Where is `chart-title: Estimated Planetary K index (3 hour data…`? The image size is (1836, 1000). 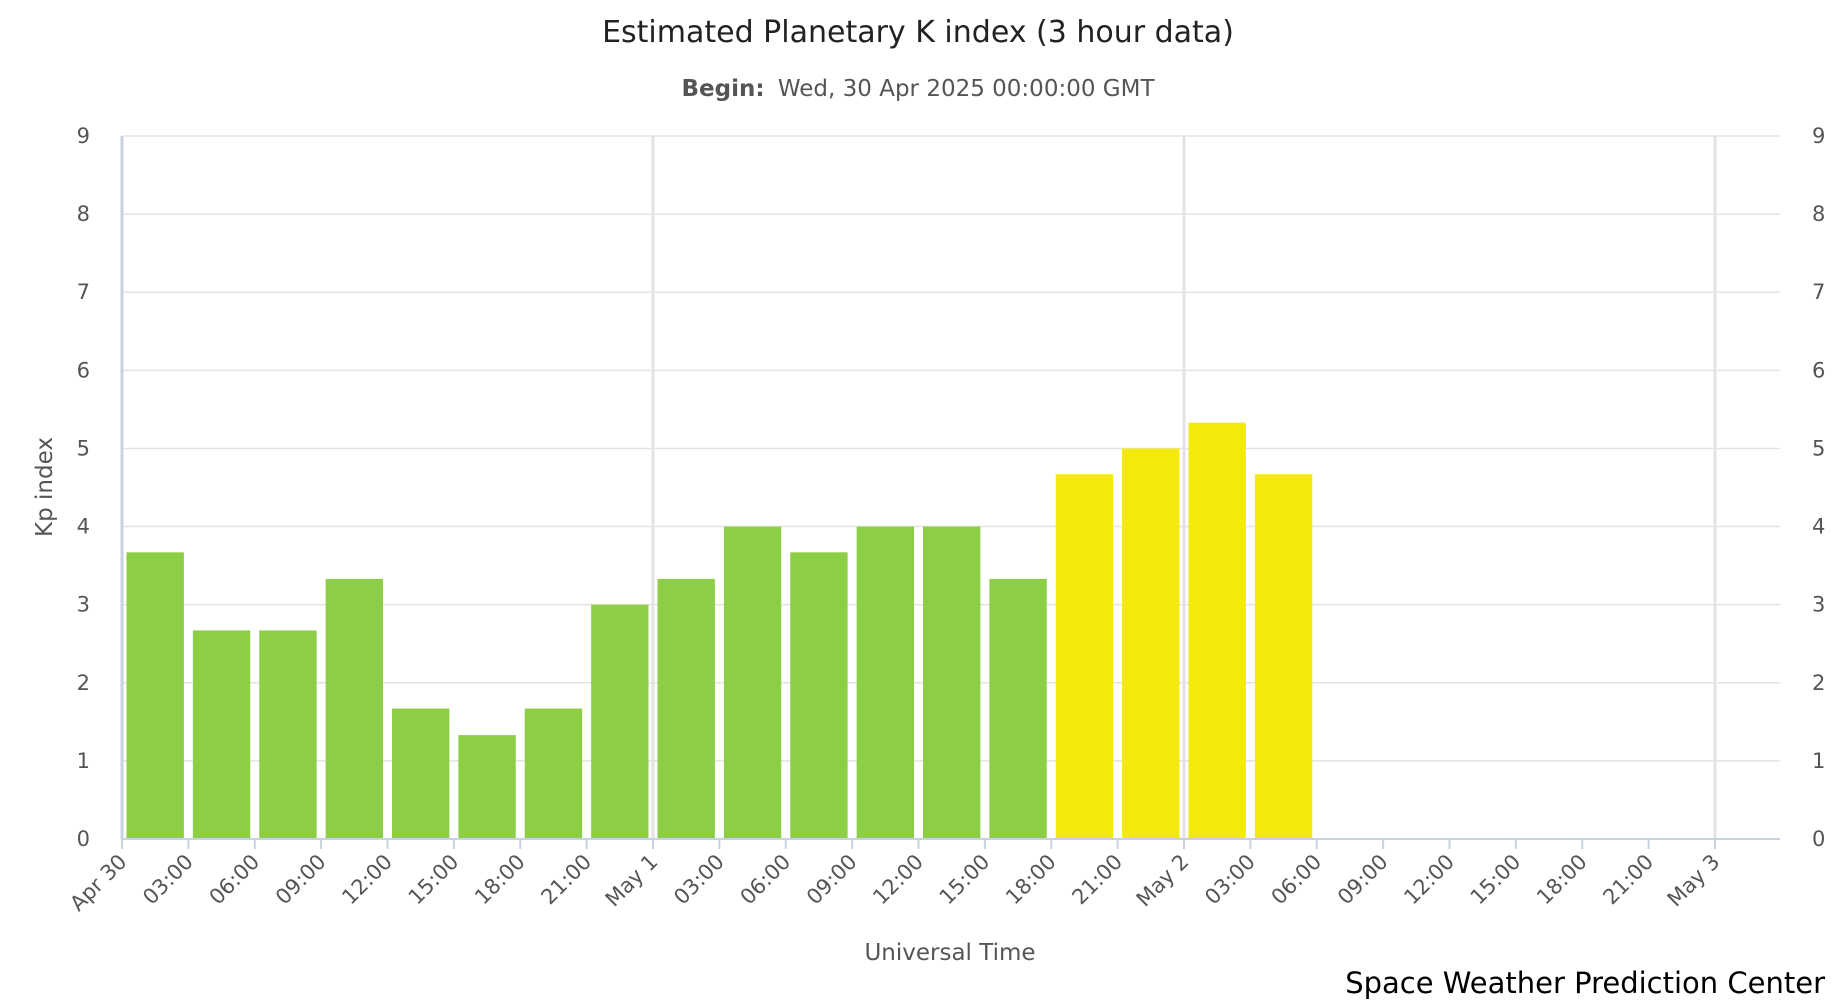
chart-title: Estimated Planetary K index (3 hour data… is located at coordinates (918, 32).